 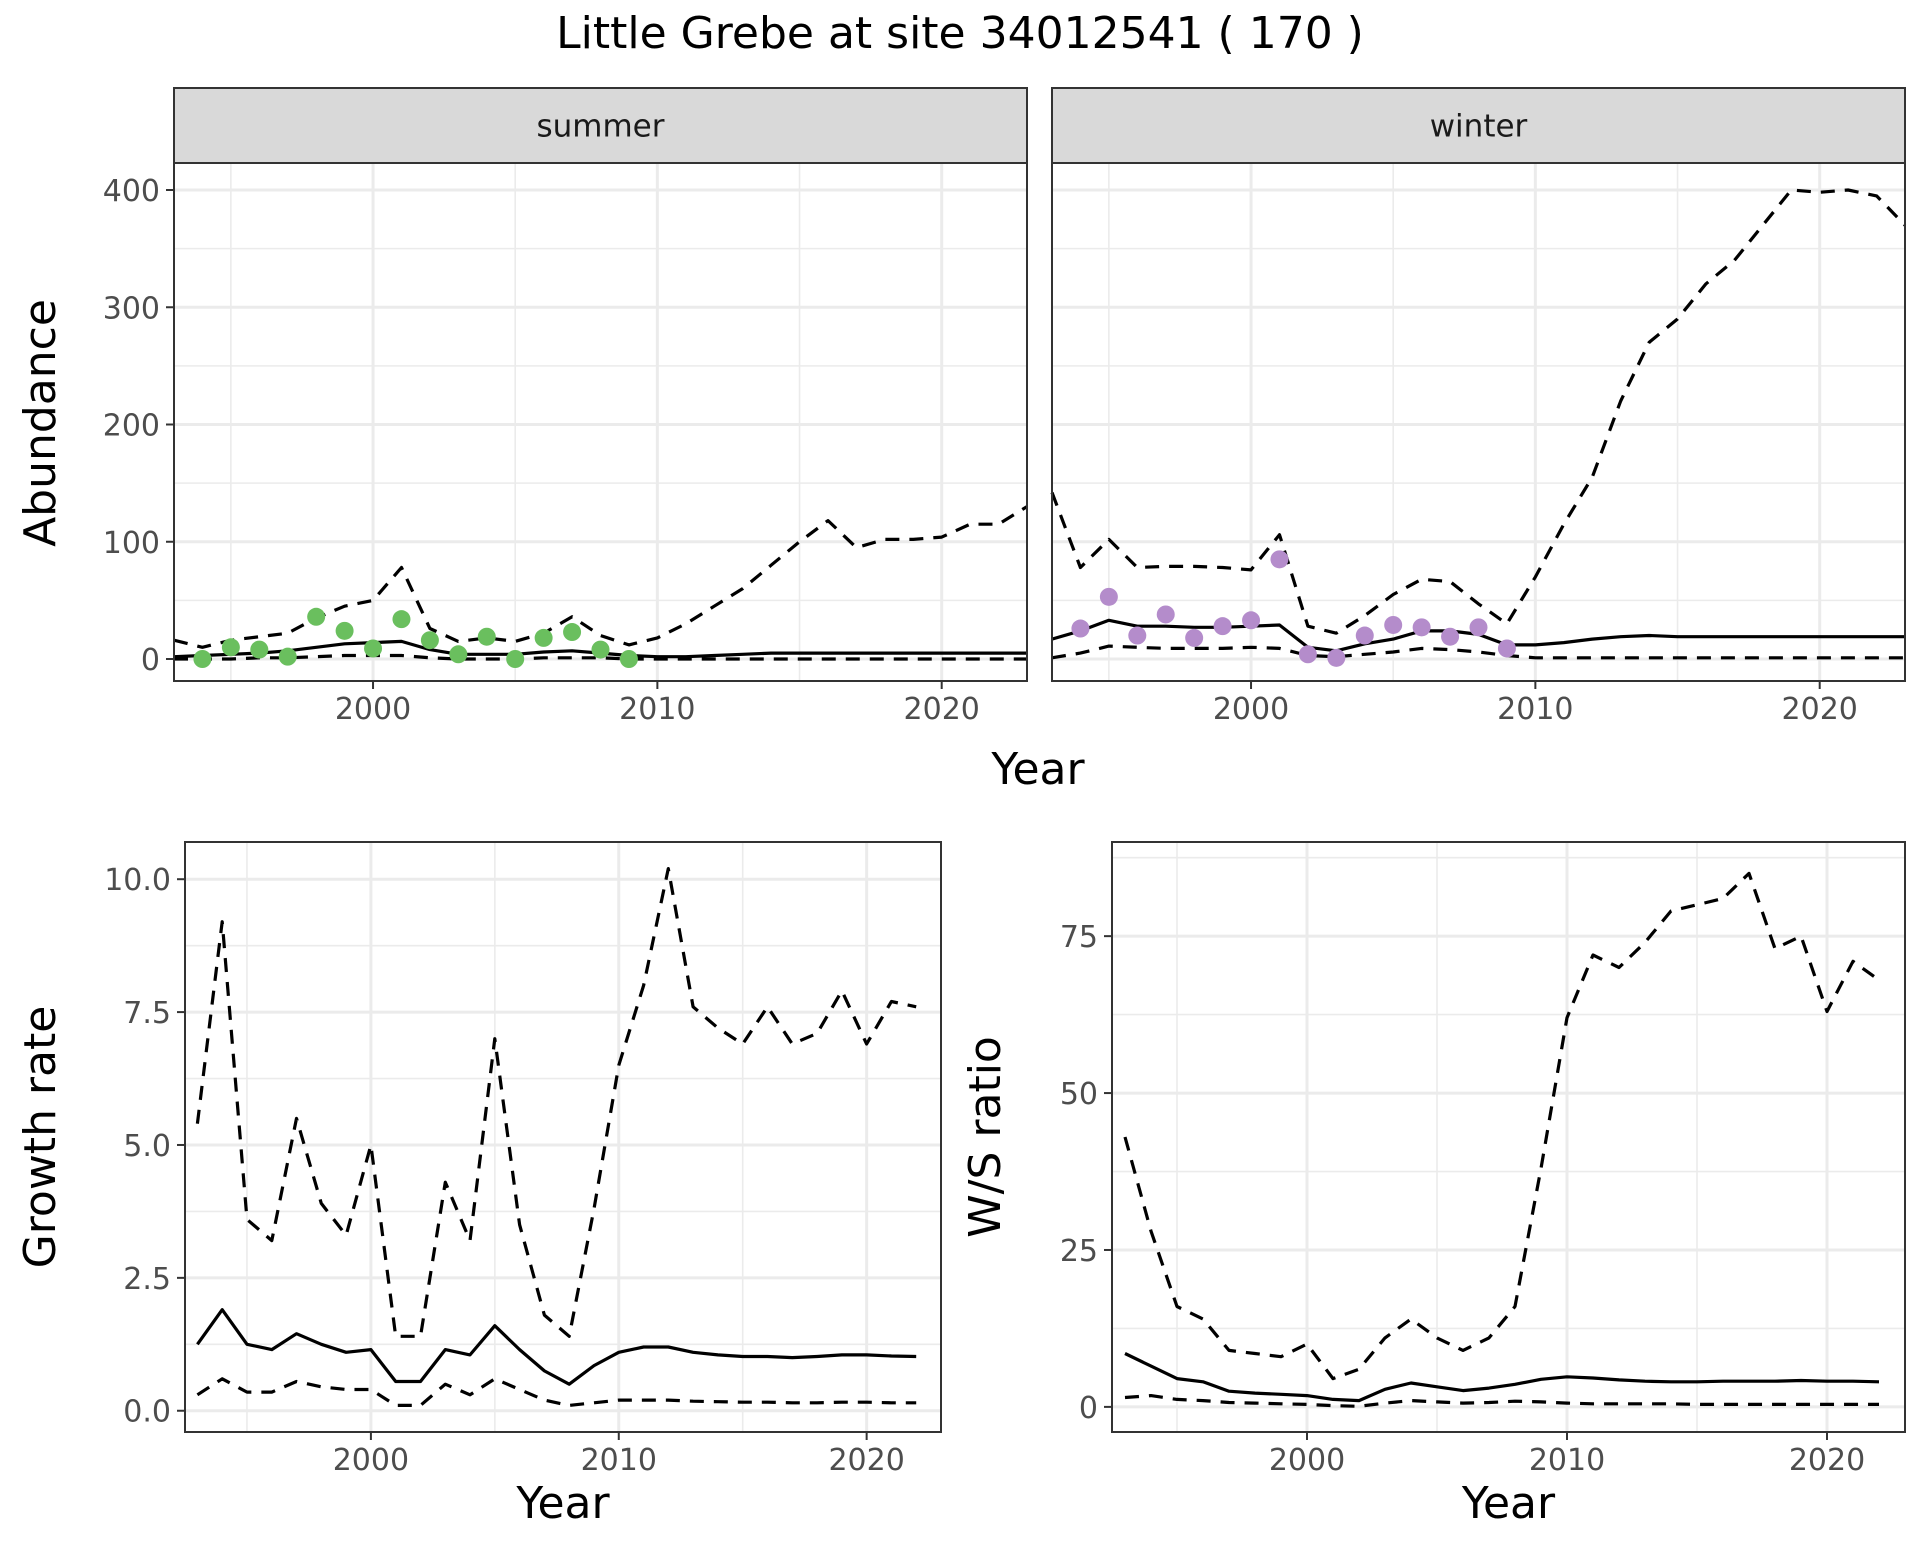 I want to click on figure-title: Little Grebe at site 34012541 ( 170 ), so click(x=960, y=33).